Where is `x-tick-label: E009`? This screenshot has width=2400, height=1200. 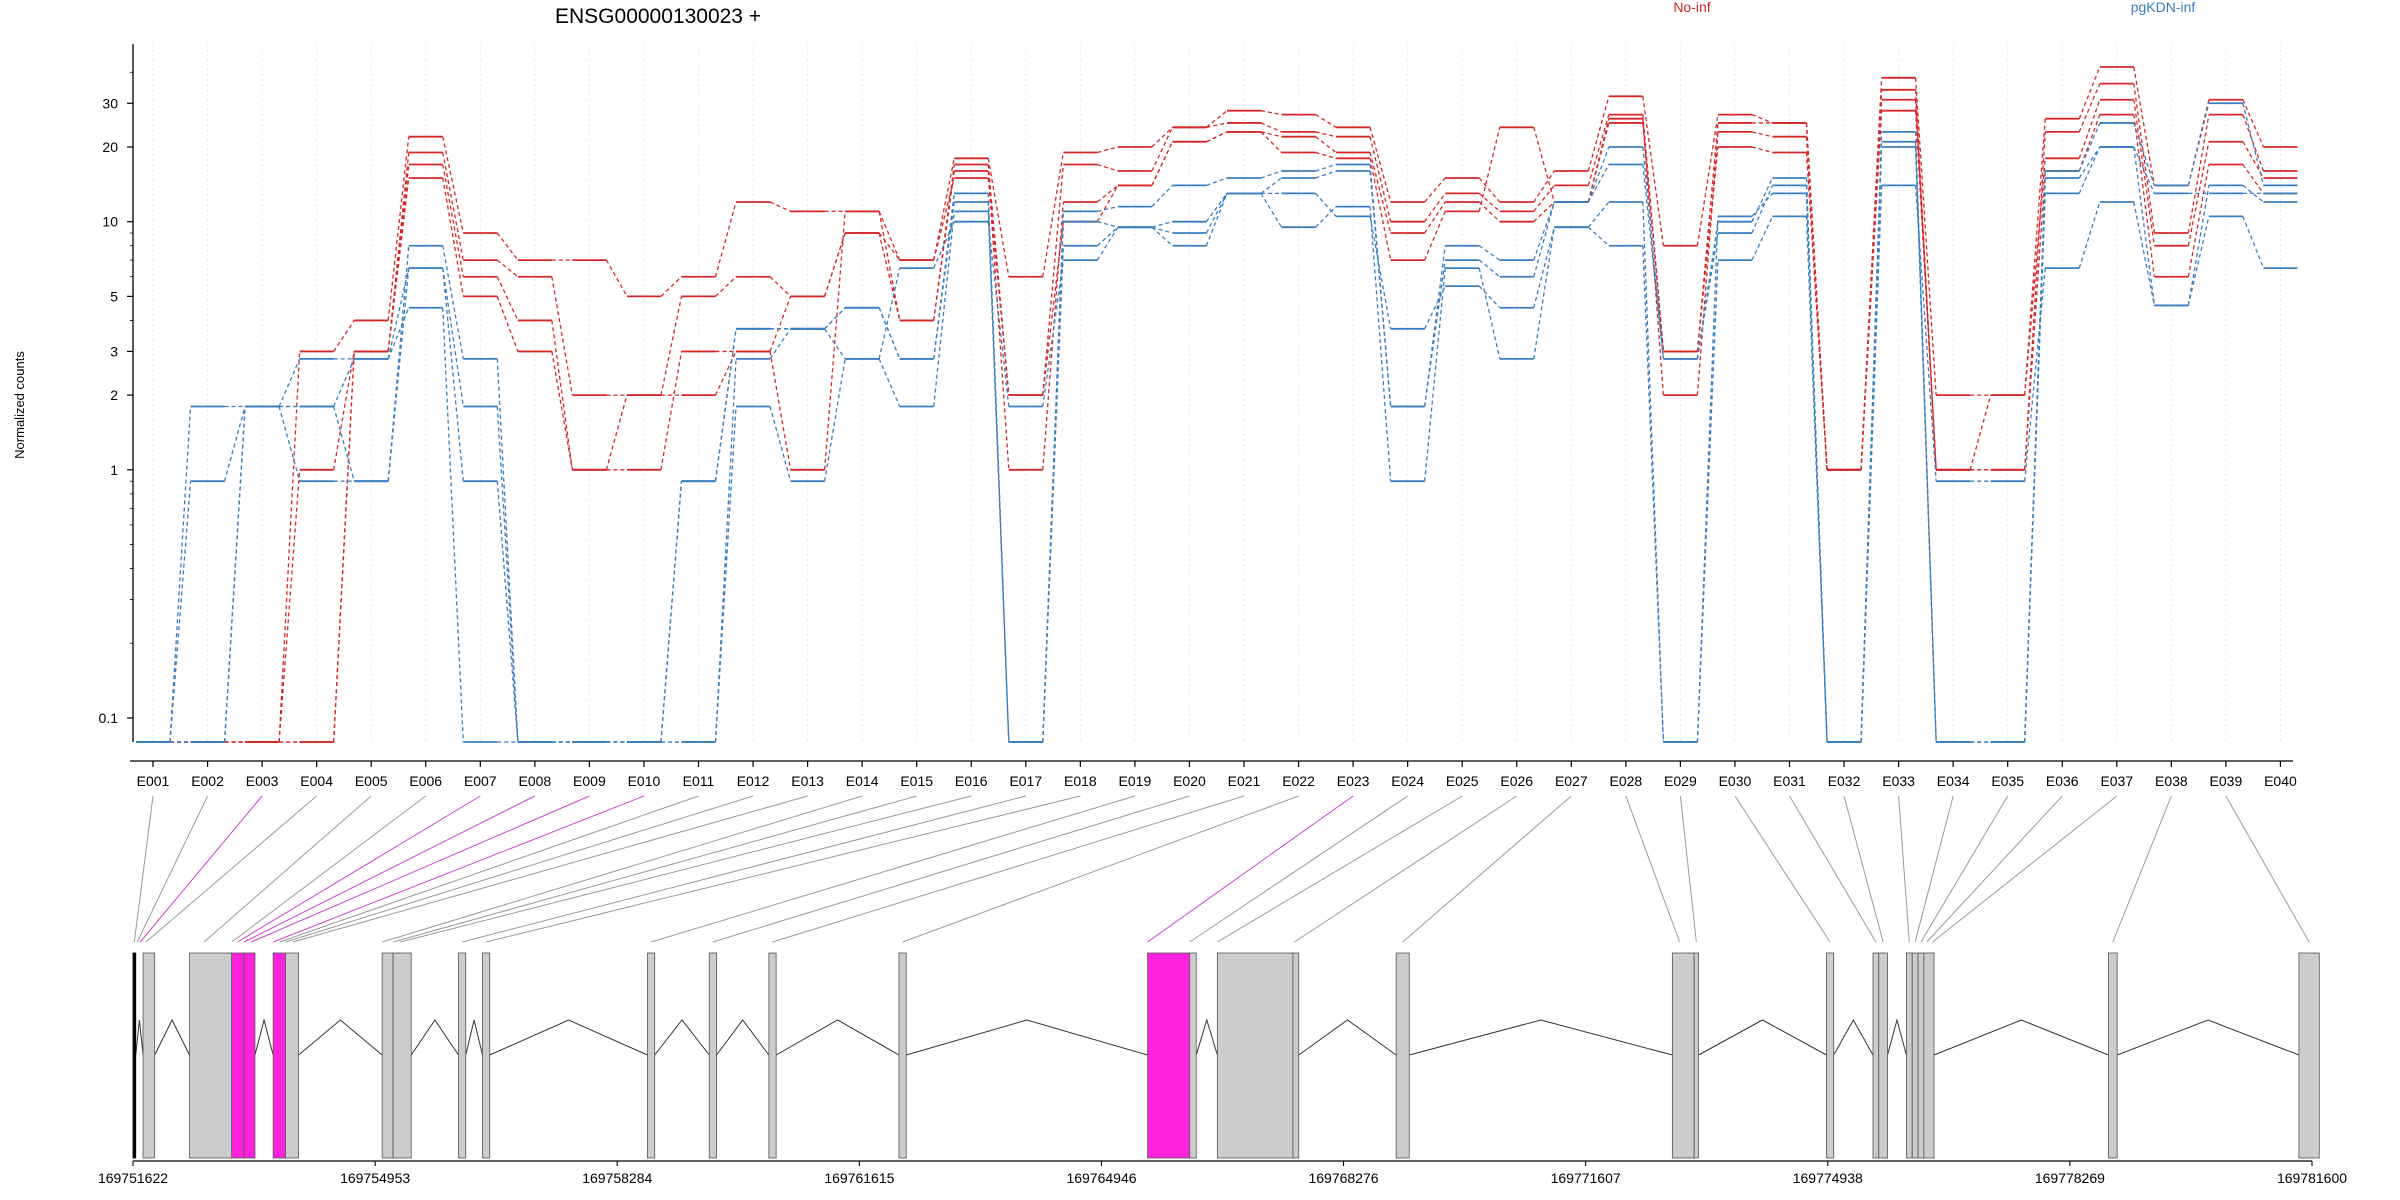 x-tick-label: E009 is located at coordinates (589, 781).